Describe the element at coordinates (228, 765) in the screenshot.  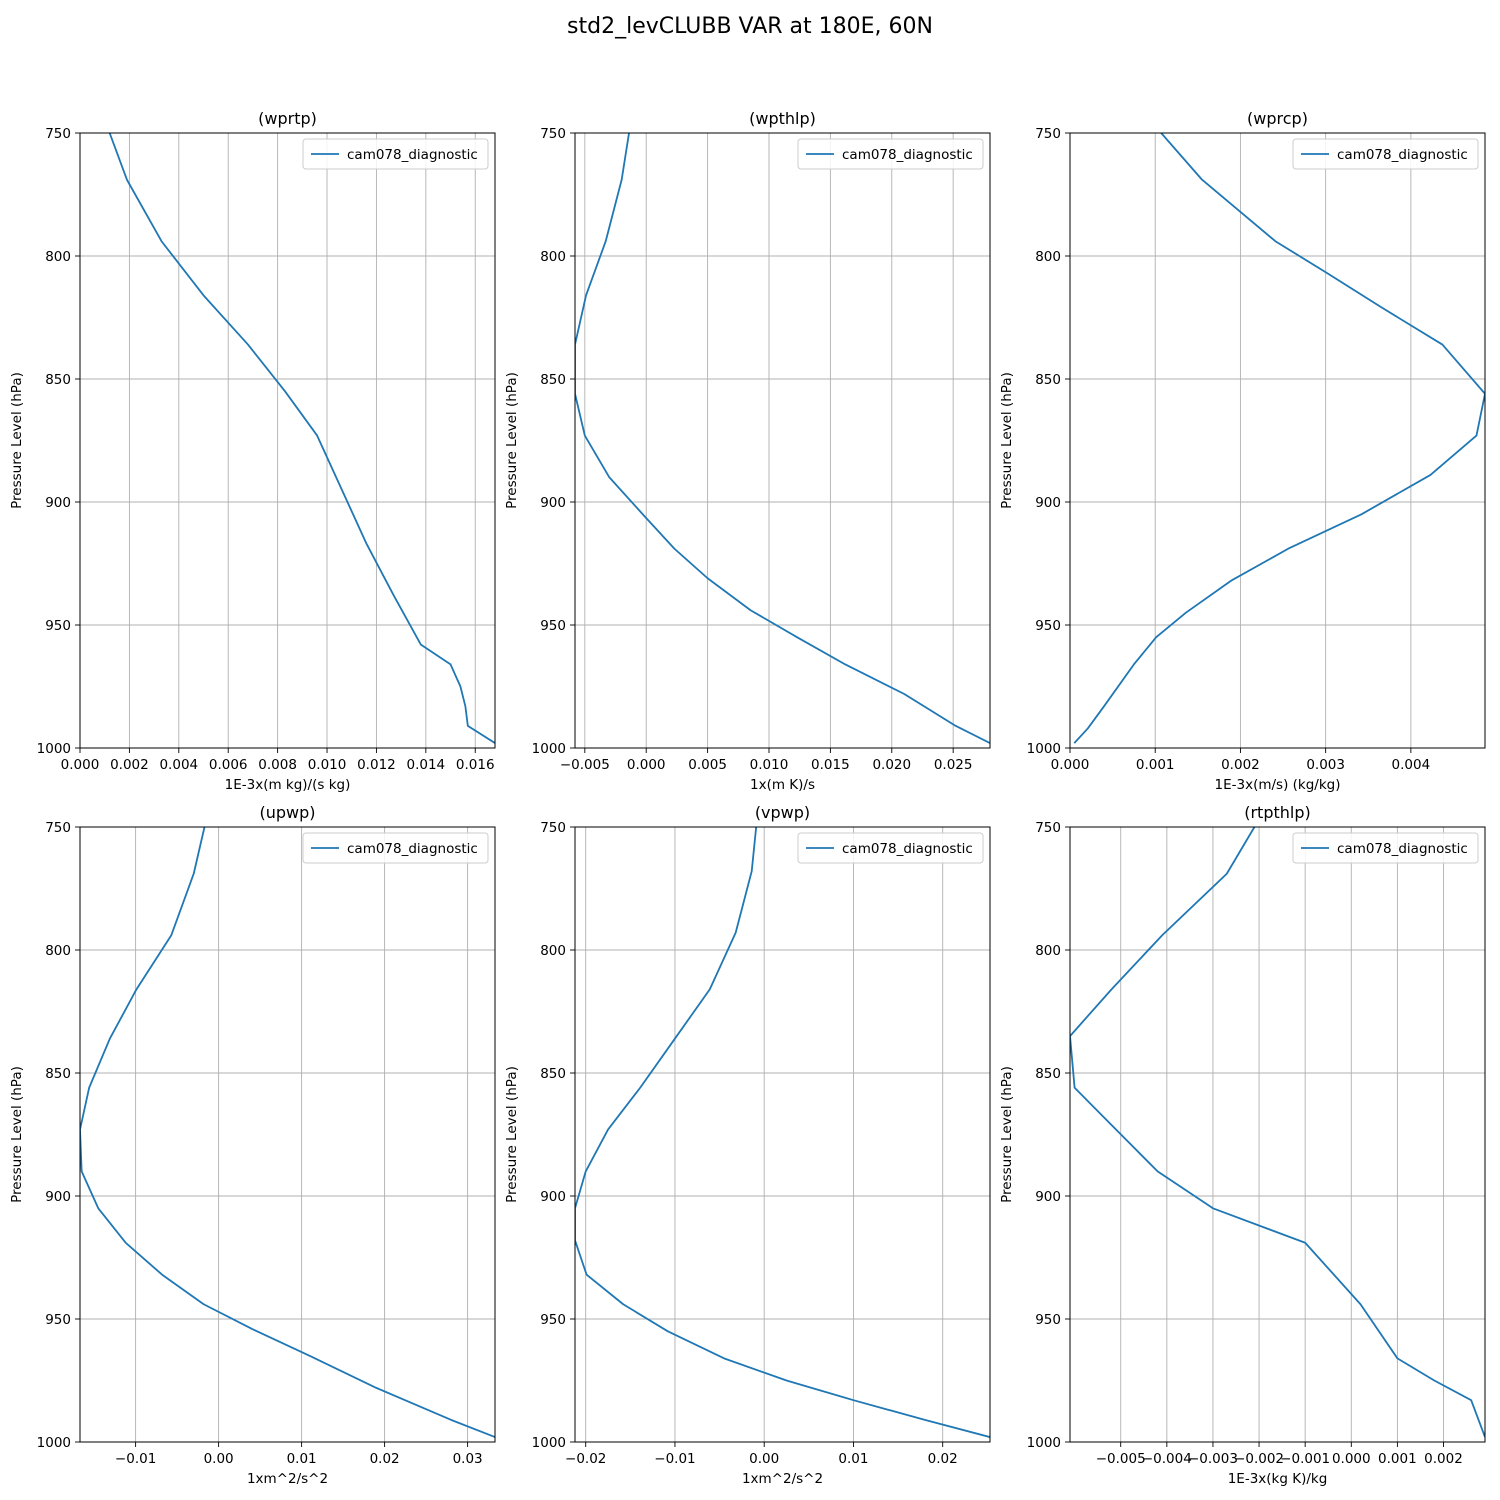
I see `x-tick-label: 0.006` at that location.